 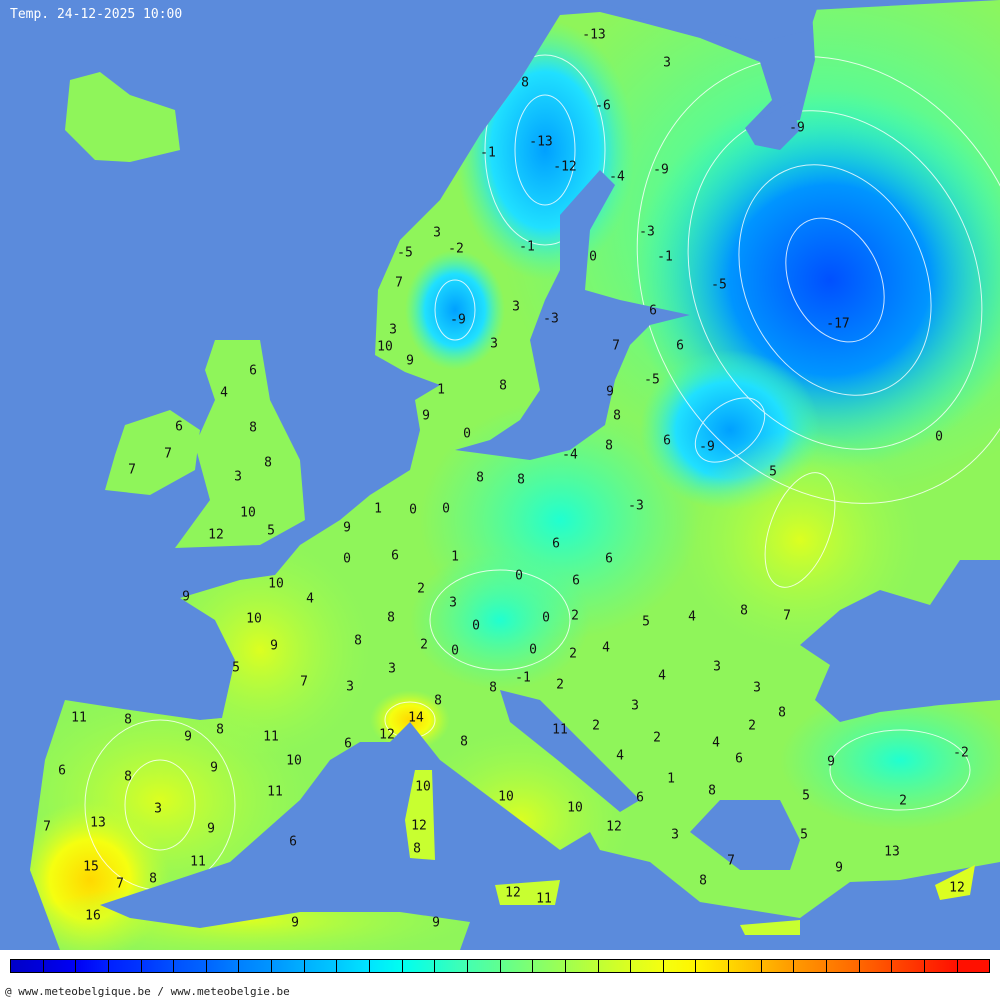 What do you see at coordinates (594, 35) in the screenshot?
I see `temperature-label: -13` at bounding box center [594, 35].